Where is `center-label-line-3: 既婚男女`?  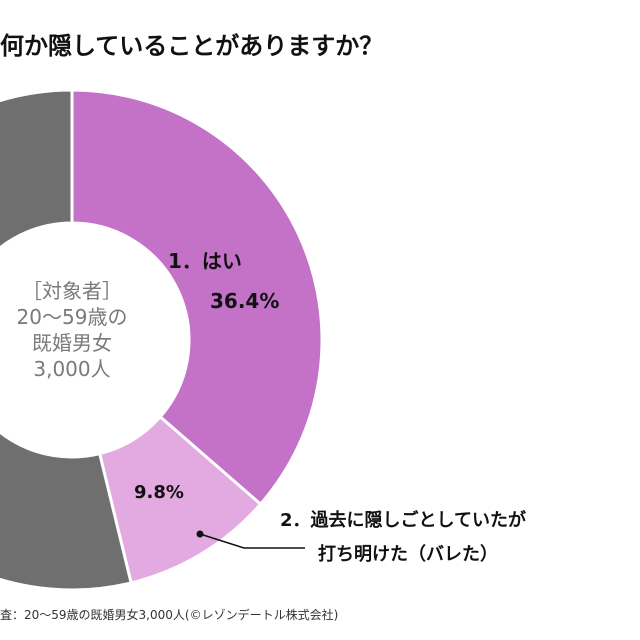
center-label-line-3: 既婚男女 is located at coordinates (72, 343).